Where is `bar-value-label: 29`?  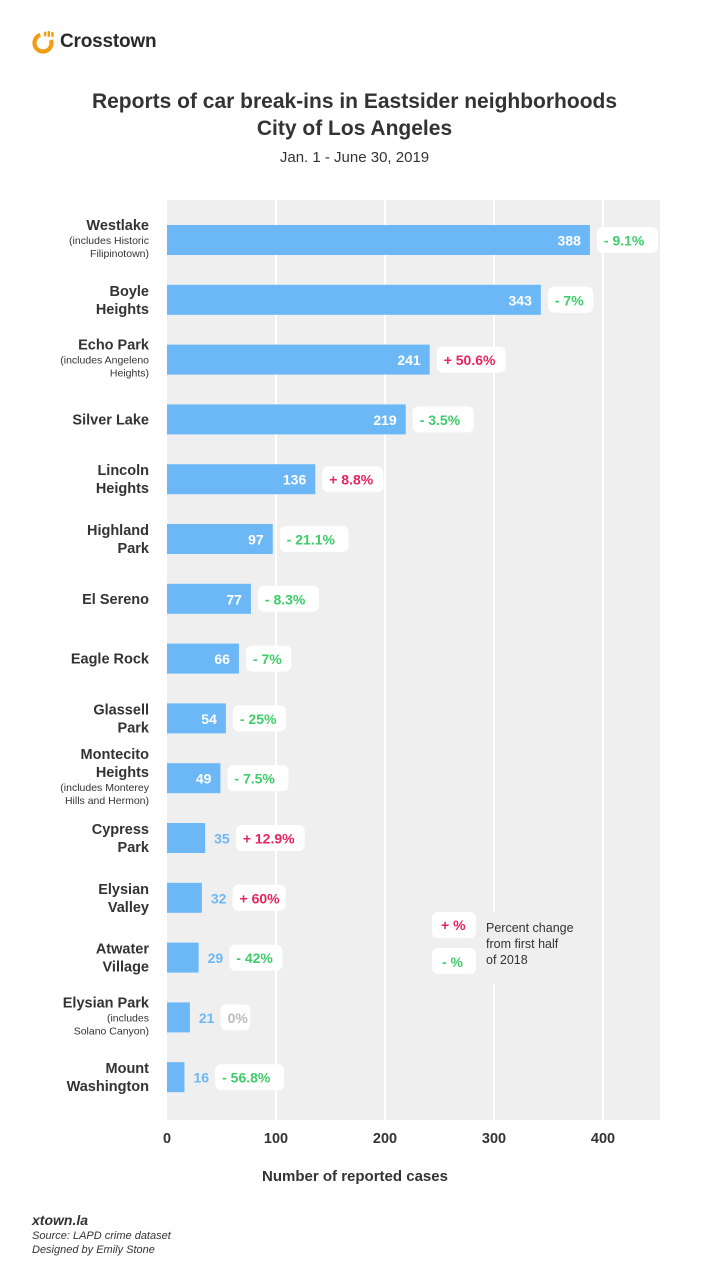 bar-value-label: 29 is located at coordinates (216, 958).